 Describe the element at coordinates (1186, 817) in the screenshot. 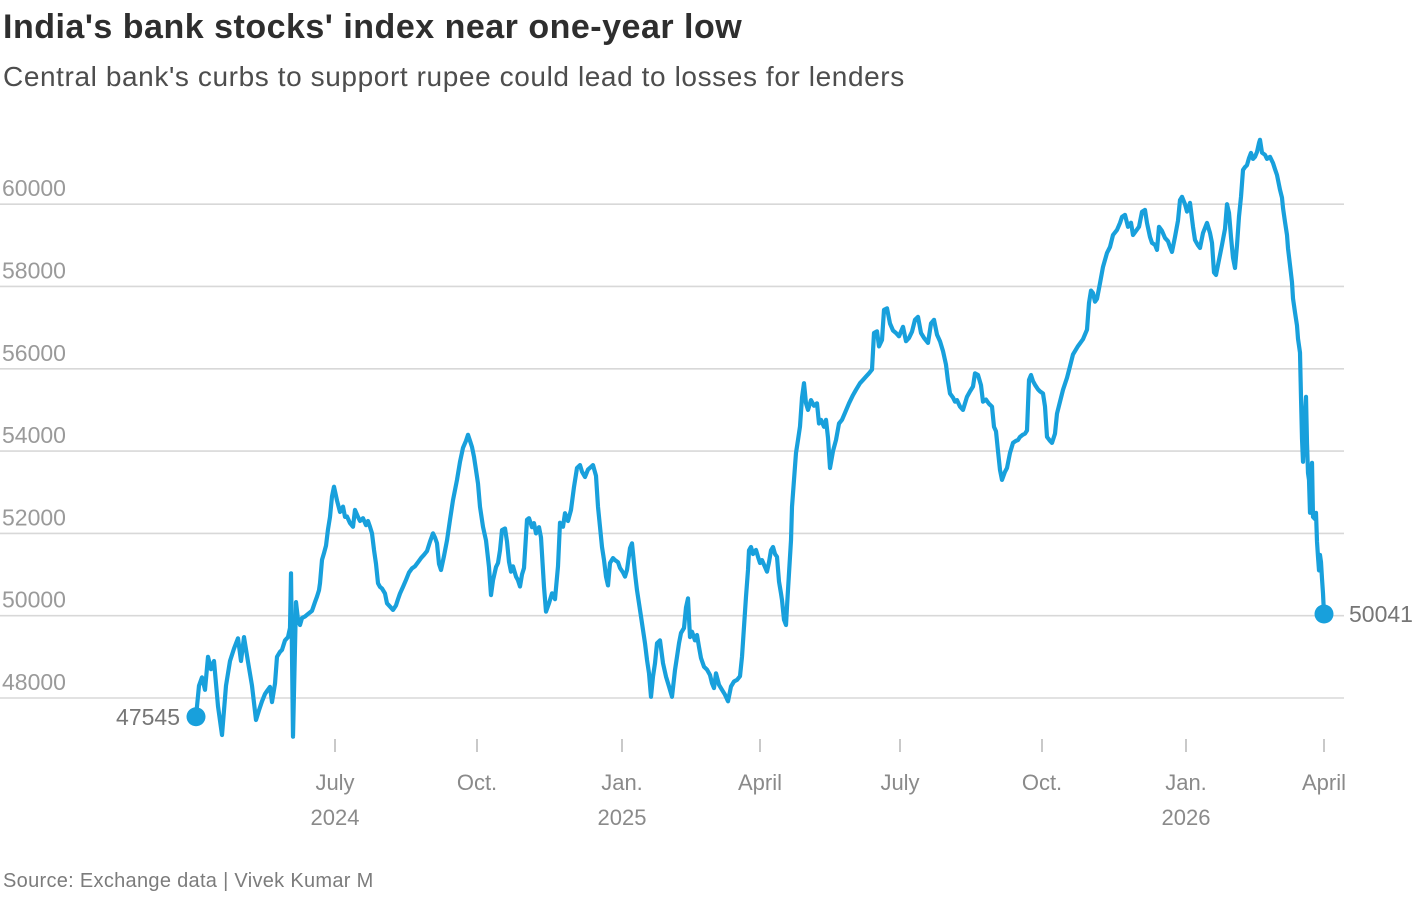

I see `x-axis-year-label: 2026` at that location.